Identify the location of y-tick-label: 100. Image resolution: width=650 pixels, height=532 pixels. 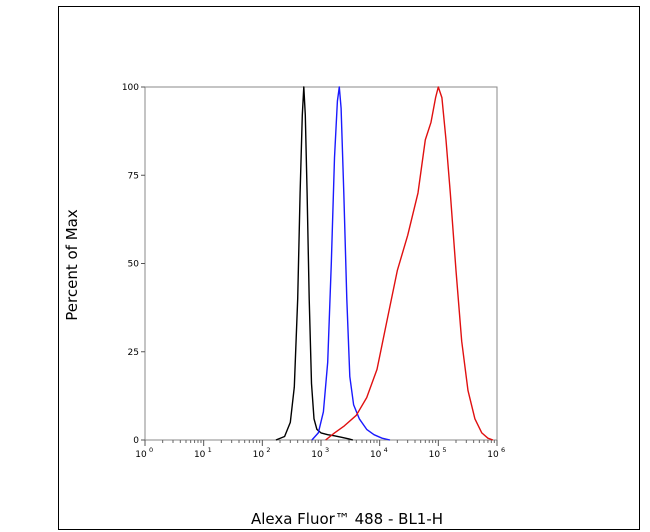
(130, 88).